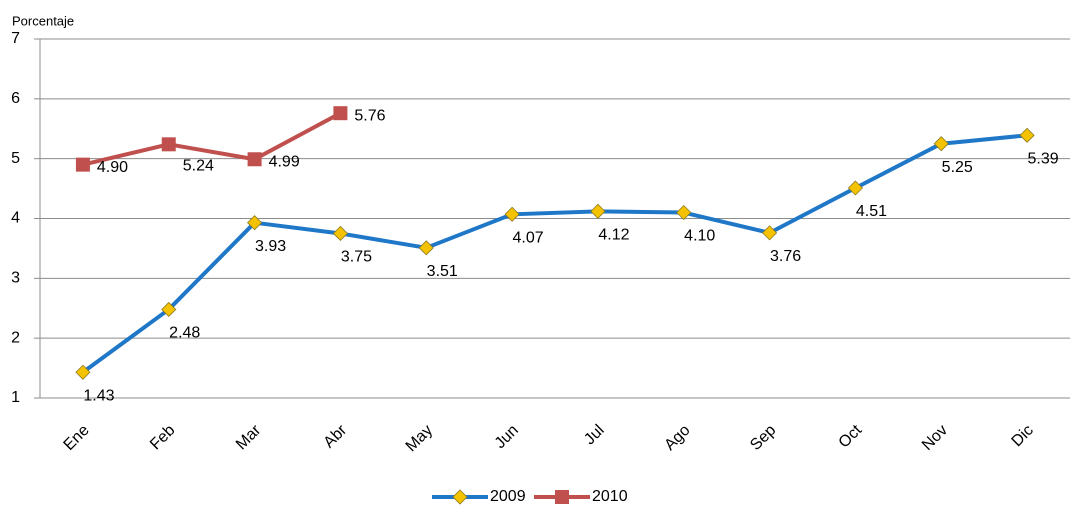 This screenshot has width=1075, height=508. Describe the element at coordinates (15, 218) in the screenshot. I see `y-tick-label: 4` at that location.